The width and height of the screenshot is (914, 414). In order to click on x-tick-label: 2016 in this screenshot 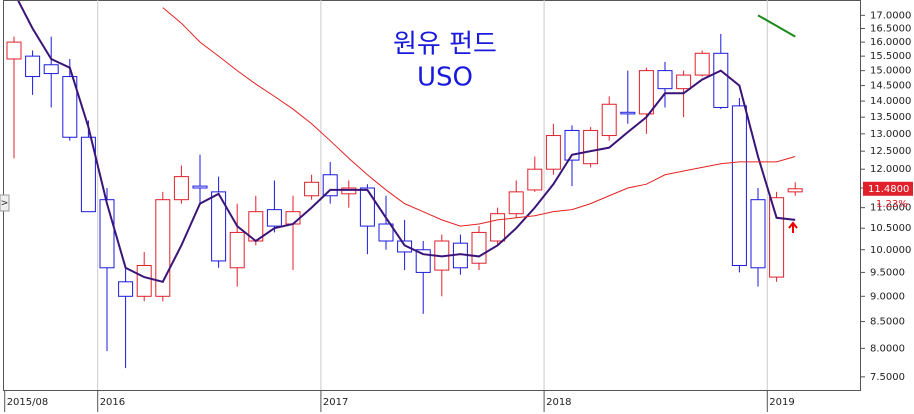, I will do `click(112, 402)`.